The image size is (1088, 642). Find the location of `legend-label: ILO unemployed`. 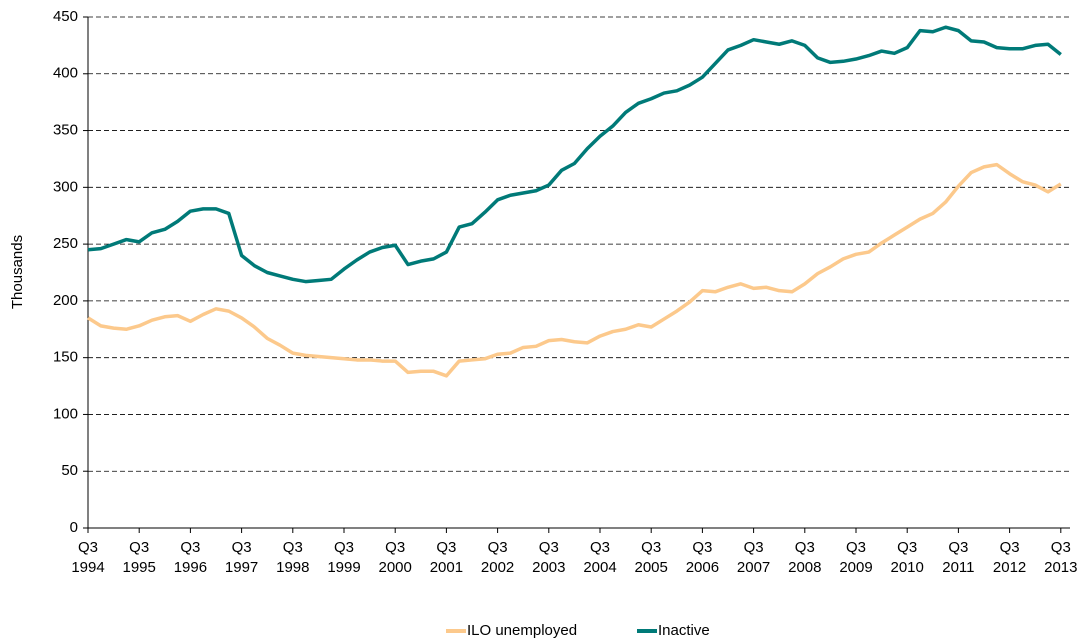

legend-label: ILO unemployed is located at coordinates (522, 630).